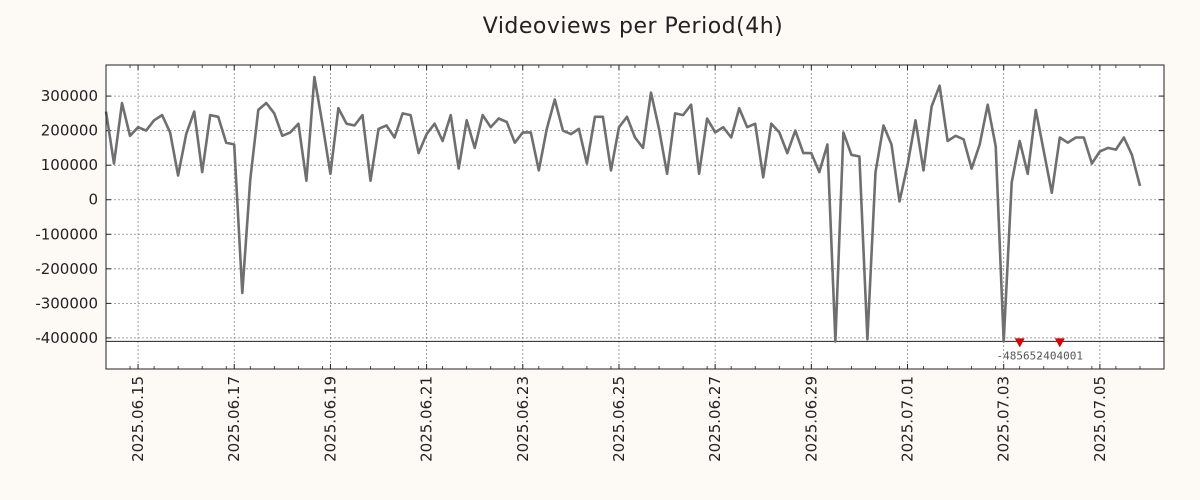 Image resolution: width=1200 pixels, height=500 pixels. What do you see at coordinates (66, 269) in the screenshot?
I see `y-tick-label: -200000` at bounding box center [66, 269].